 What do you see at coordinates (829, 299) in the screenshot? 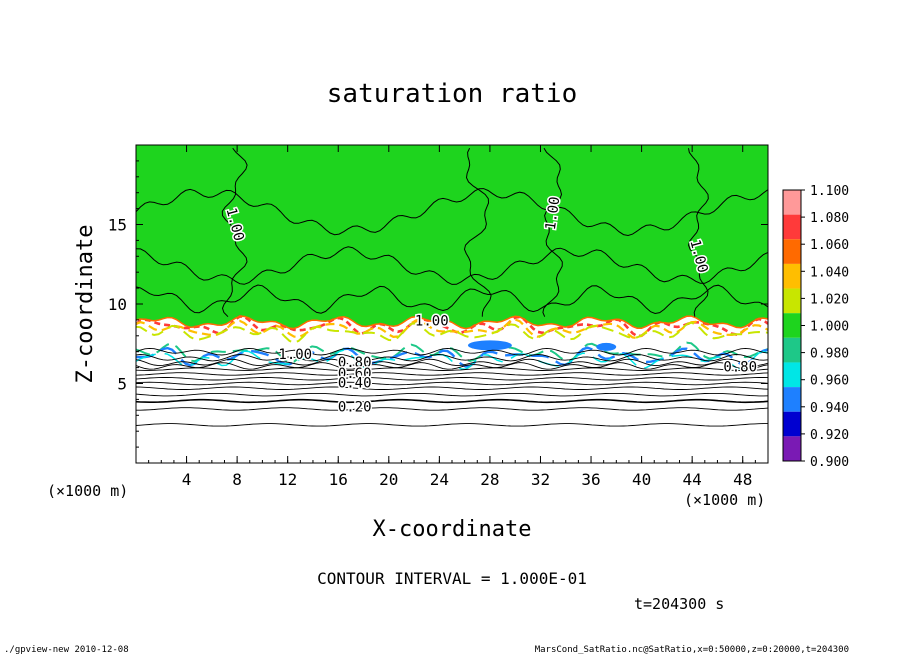
I see `colorbar-label: 1.020` at bounding box center [829, 299].